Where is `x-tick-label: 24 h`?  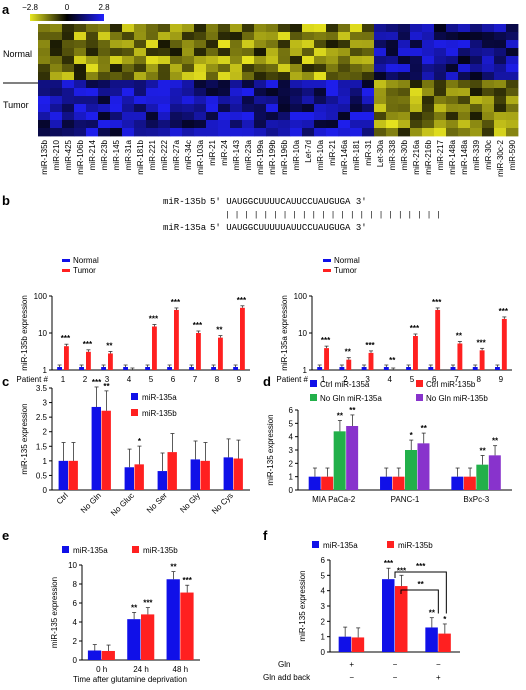
x-tick-label: 24 h is located at coordinates (141, 669).